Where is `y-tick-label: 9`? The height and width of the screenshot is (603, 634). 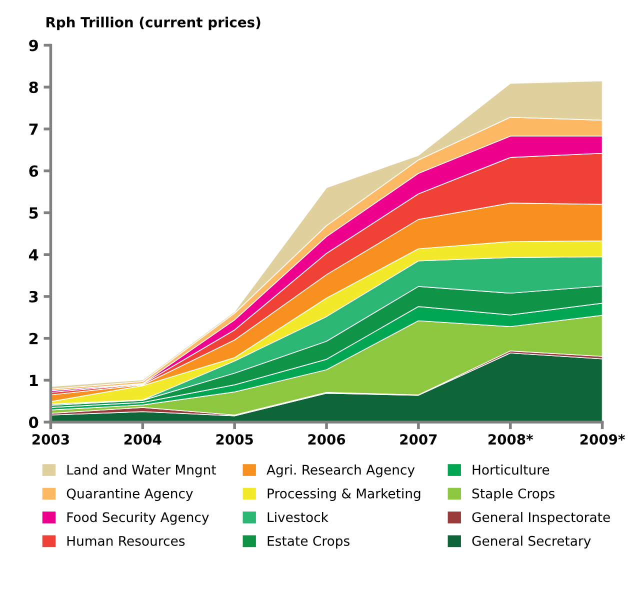
y-tick-label: 9 is located at coordinates (33, 46).